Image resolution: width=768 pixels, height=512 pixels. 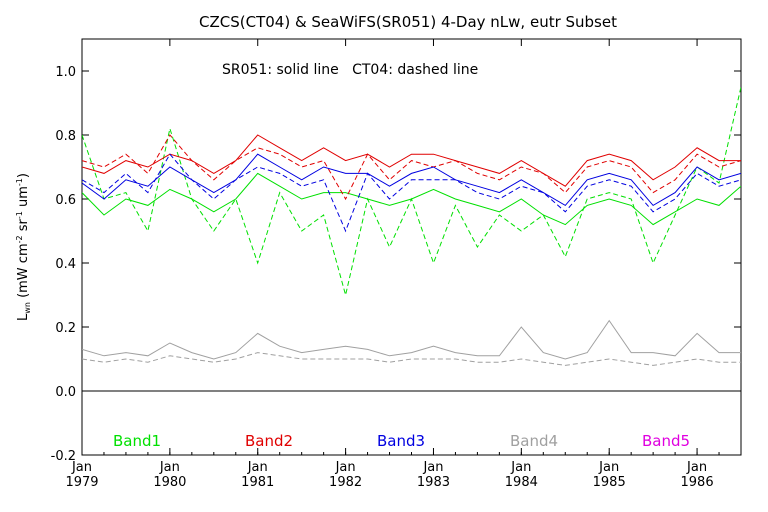 What do you see at coordinates (81, 482) in the screenshot?
I see `x-tick-year-label: 1979` at bounding box center [81, 482].